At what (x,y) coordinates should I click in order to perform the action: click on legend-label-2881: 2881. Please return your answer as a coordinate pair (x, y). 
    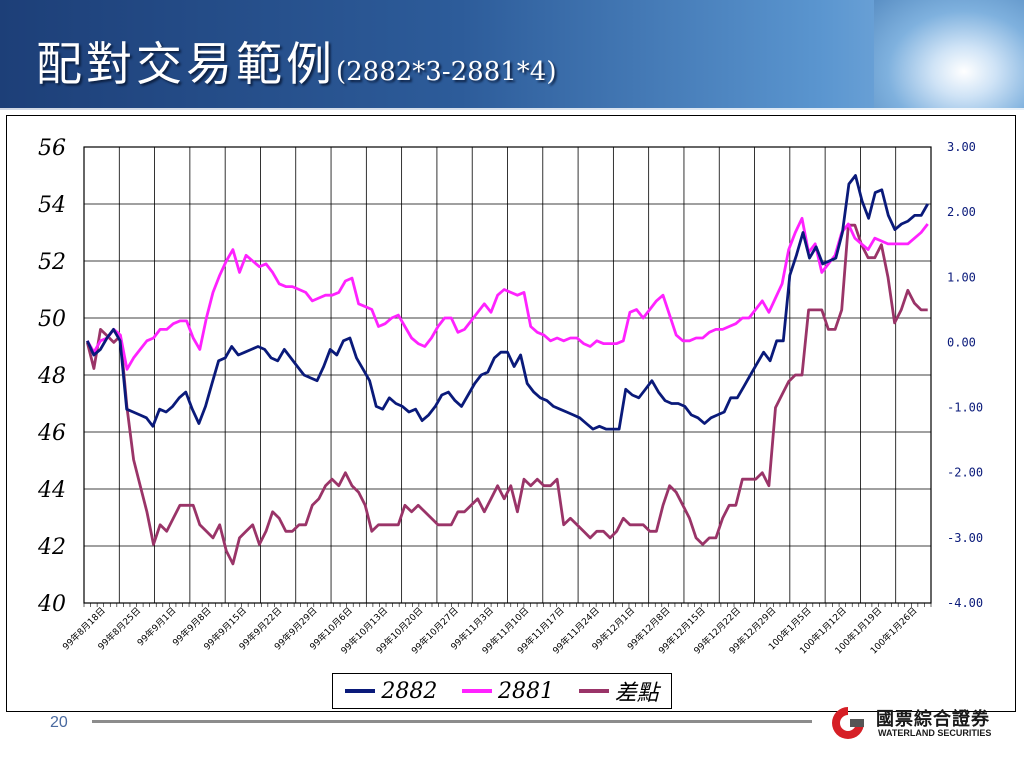
    Looking at the image, I should click on (525, 691).